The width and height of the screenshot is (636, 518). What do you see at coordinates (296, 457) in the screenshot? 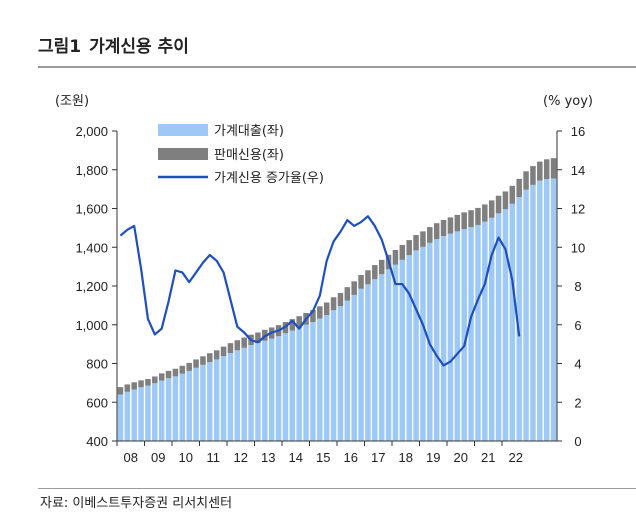
I see `x-tick-label: 14` at bounding box center [296, 457].